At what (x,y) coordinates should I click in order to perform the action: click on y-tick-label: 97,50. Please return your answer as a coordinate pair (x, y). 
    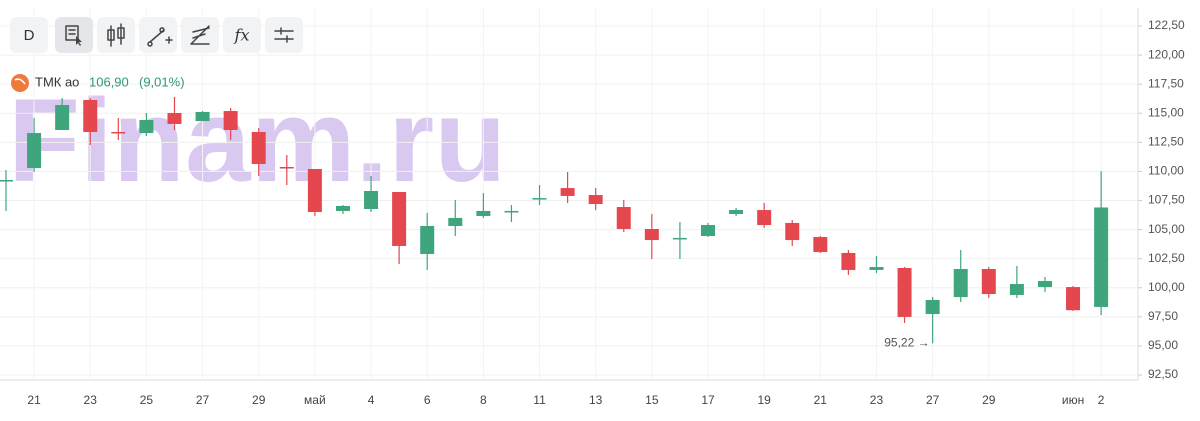
    Looking at the image, I should click on (1163, 316).